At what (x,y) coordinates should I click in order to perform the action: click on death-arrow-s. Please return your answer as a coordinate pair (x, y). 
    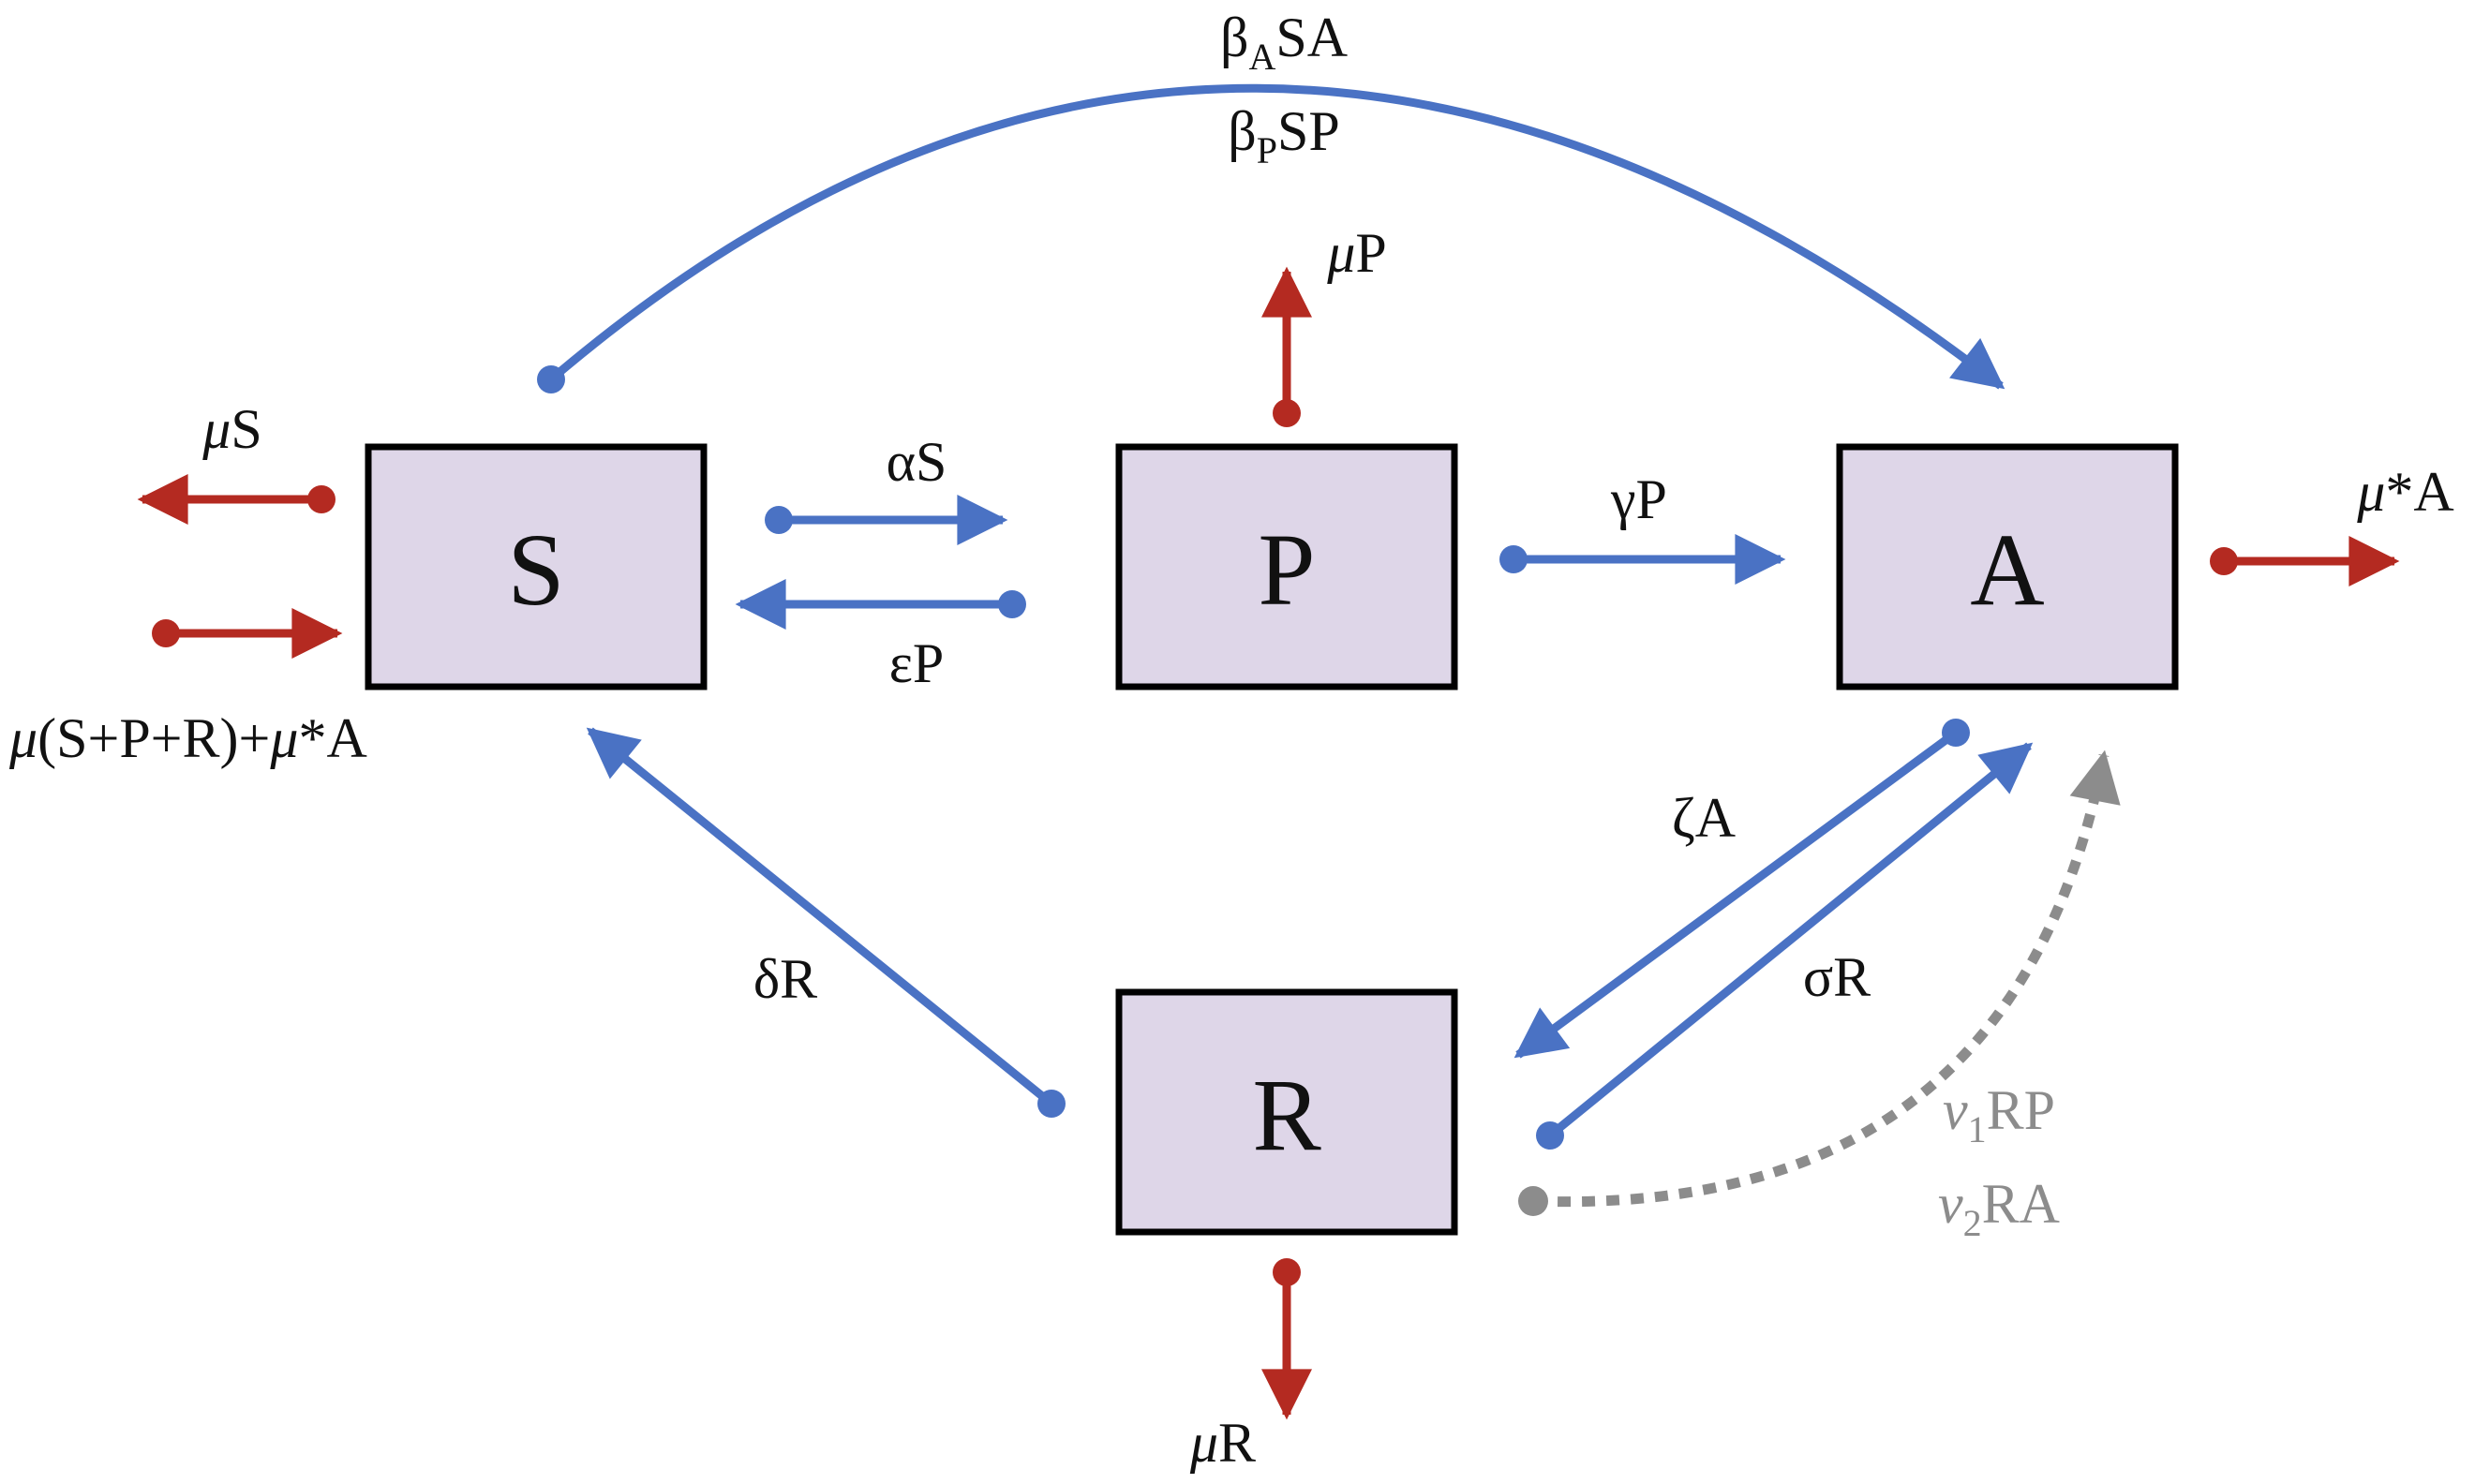
    Looking at the image, I should click on (236, 499).